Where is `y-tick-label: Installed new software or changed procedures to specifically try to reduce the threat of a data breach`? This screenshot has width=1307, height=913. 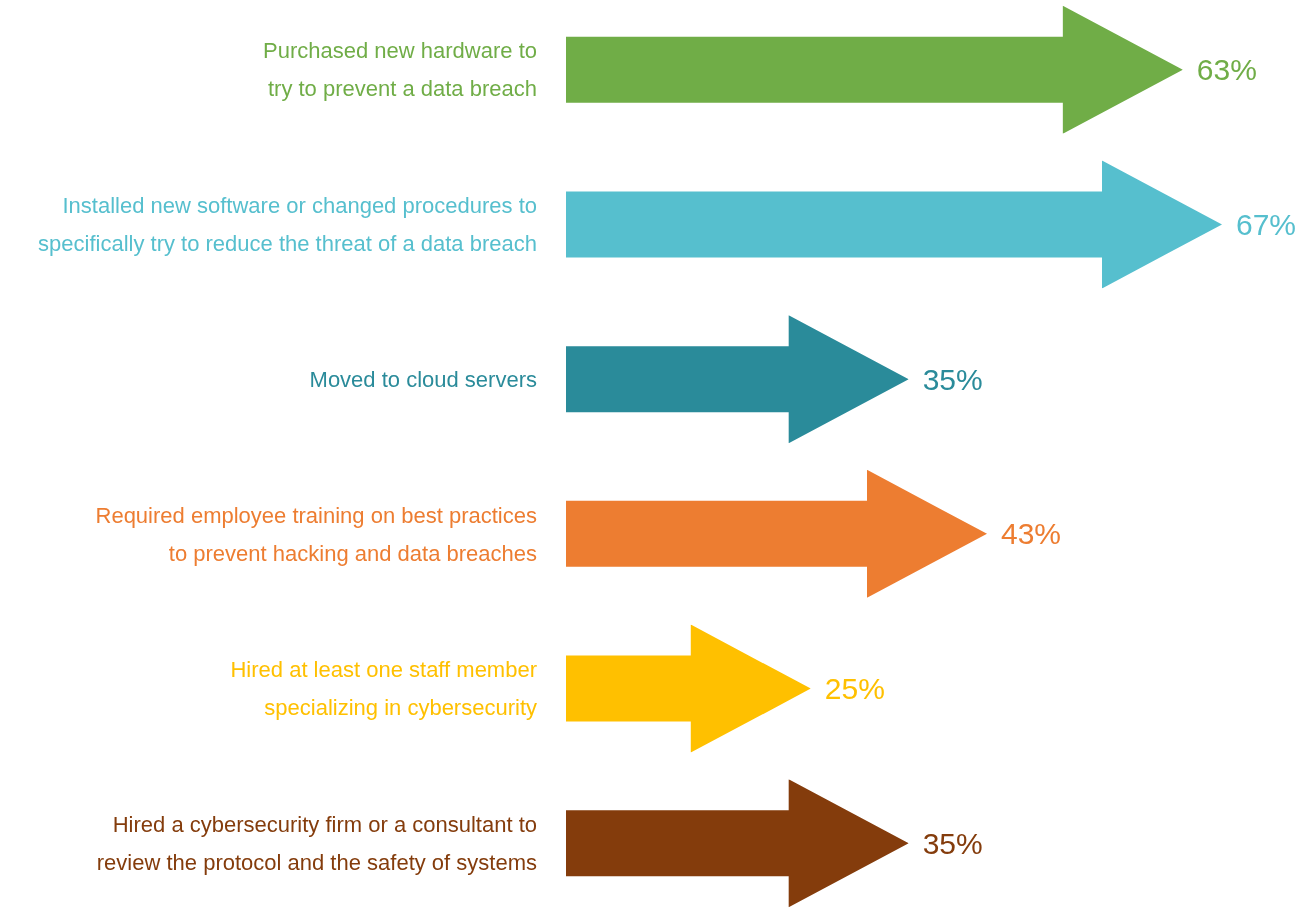 y-tick-label: Installed new software or changed procedures to specifically try to reduce the threat of a data breach is located at coordinates (287, 225).